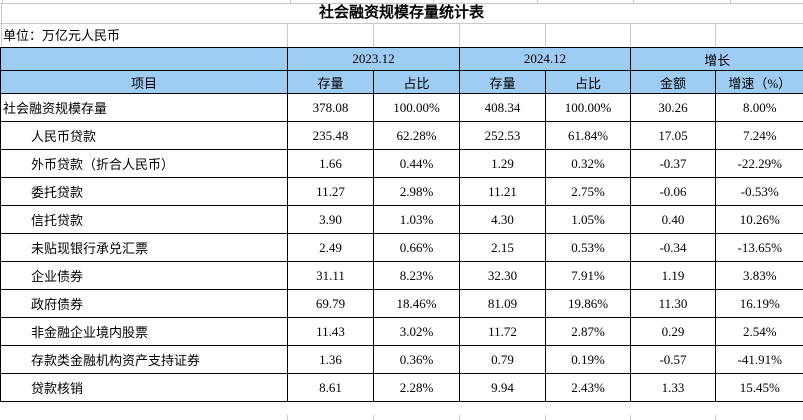  What do you see at coordinates (330, 331) in the screenshot?
I see `cell-stock-2023: 11.43` at bounding box center [330, 331].